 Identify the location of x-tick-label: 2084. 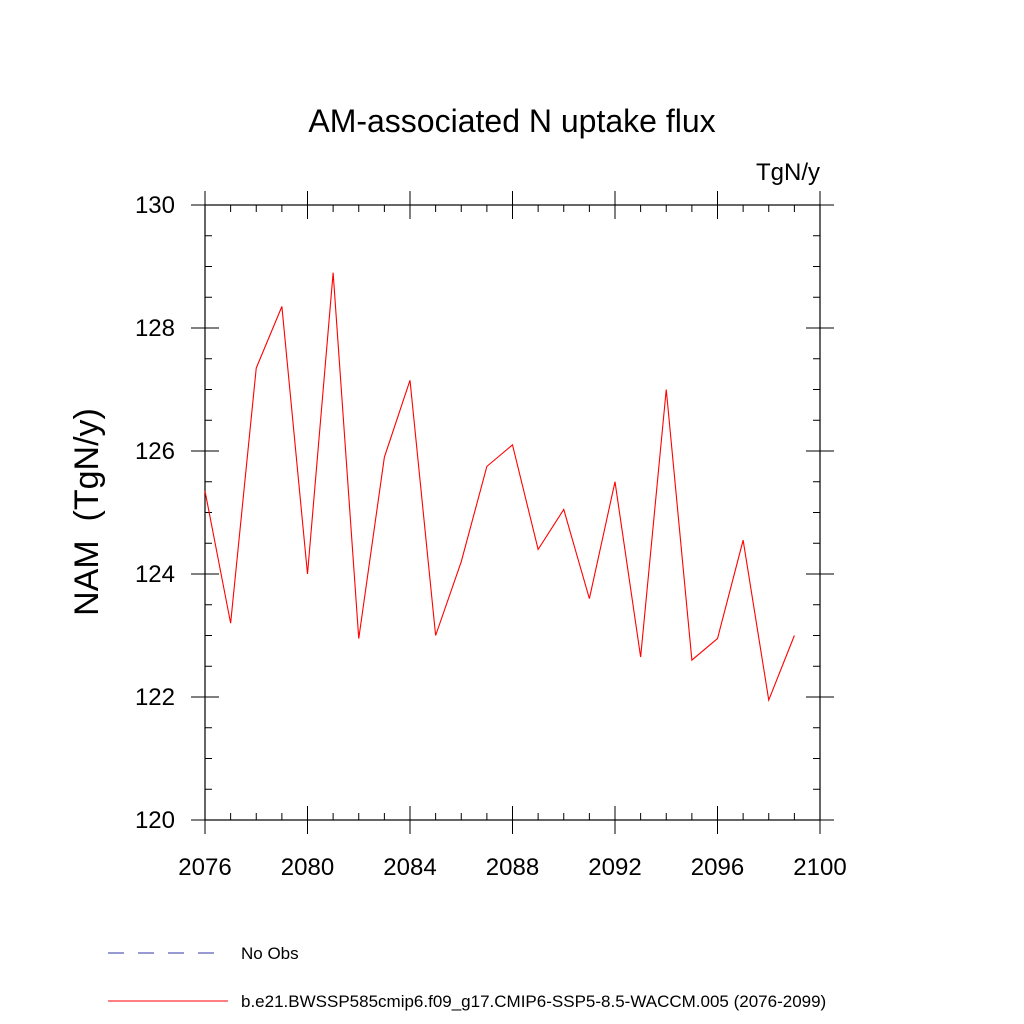
(409, 867).